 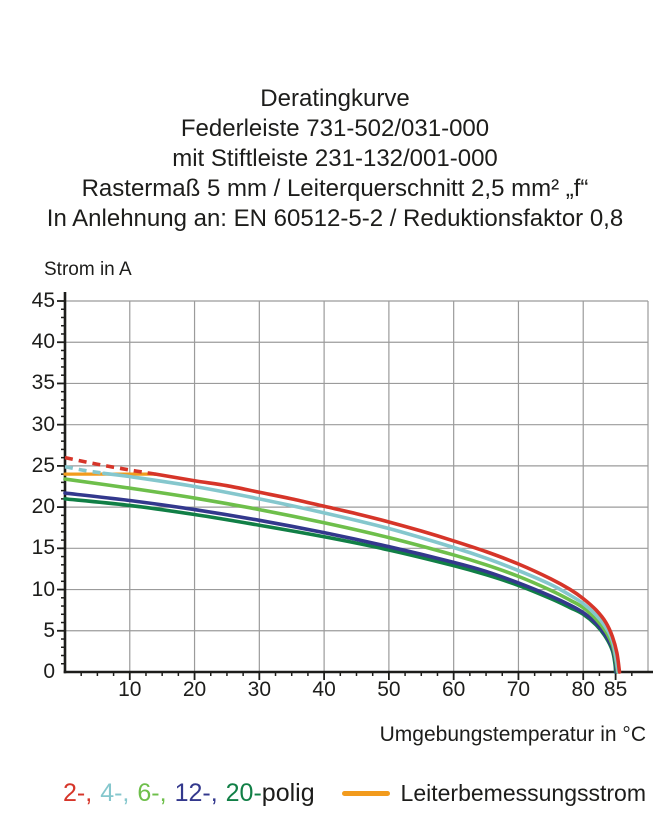 I want to click on chart-subtitle-male-header: mit Stiftleiste 231-132/001-000, so click(x=335, y=158).